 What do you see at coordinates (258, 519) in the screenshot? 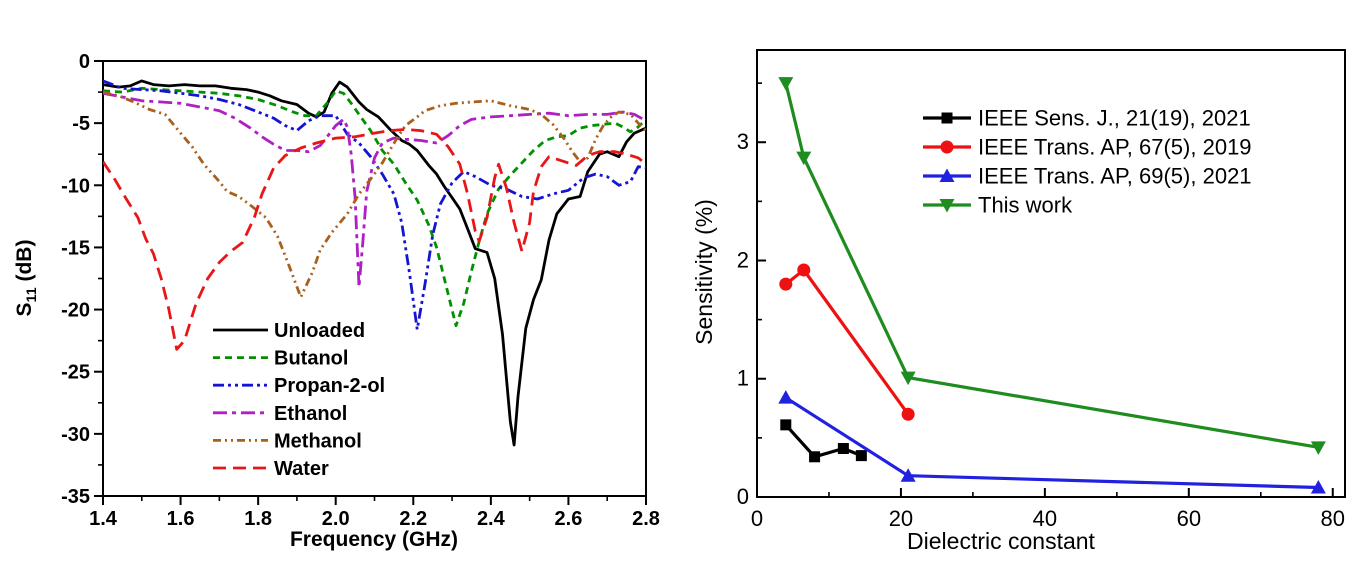
I see `x-tick-label: 1.8` at bounding box center [258, 519].